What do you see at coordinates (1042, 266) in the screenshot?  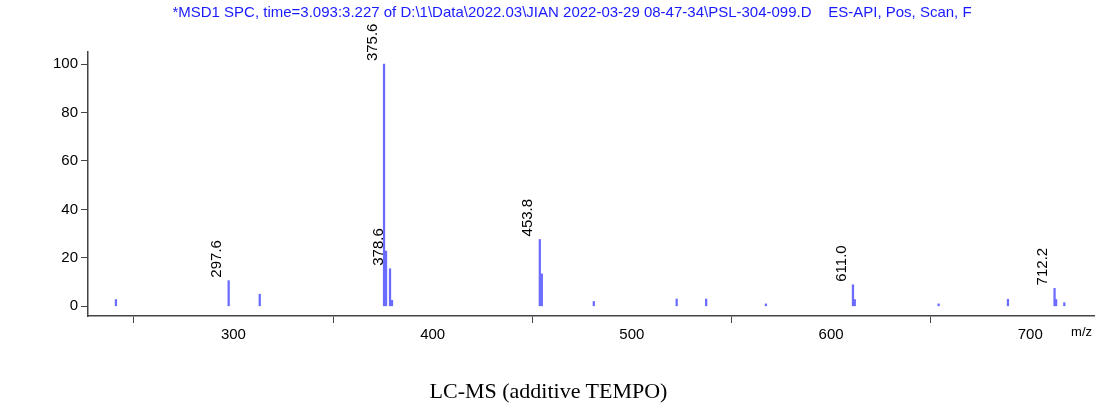 I see `annotation: 712.2` at bounding box center [1042, 266].